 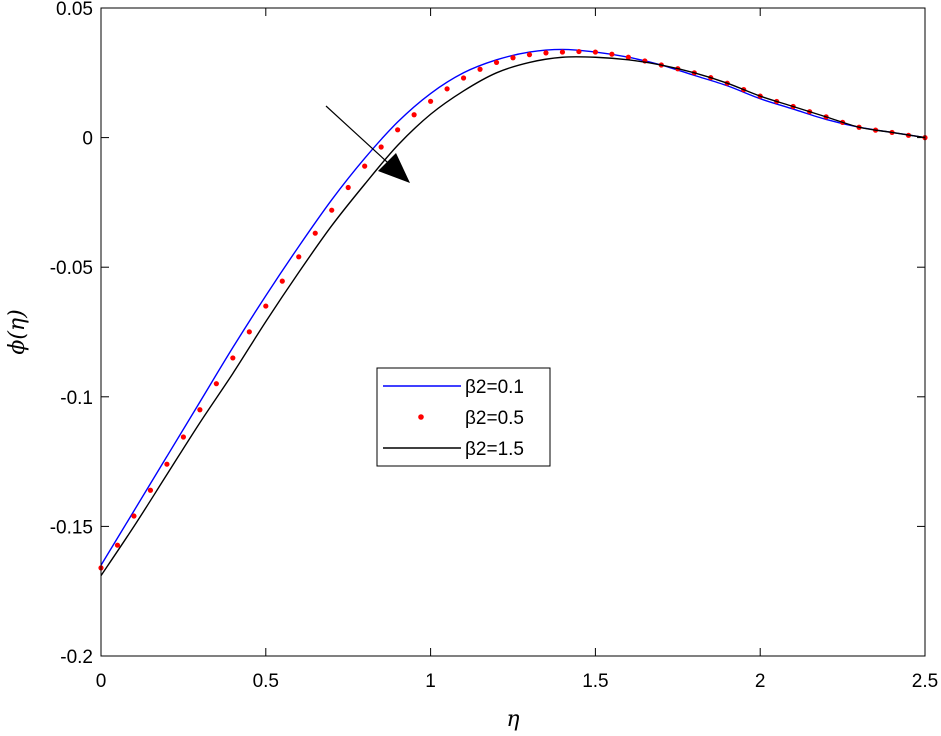 What do you see at coordinates (74, 10) in the screenshot?
I see `y-tick-label: 0.05` at bounding box center [74, 10].